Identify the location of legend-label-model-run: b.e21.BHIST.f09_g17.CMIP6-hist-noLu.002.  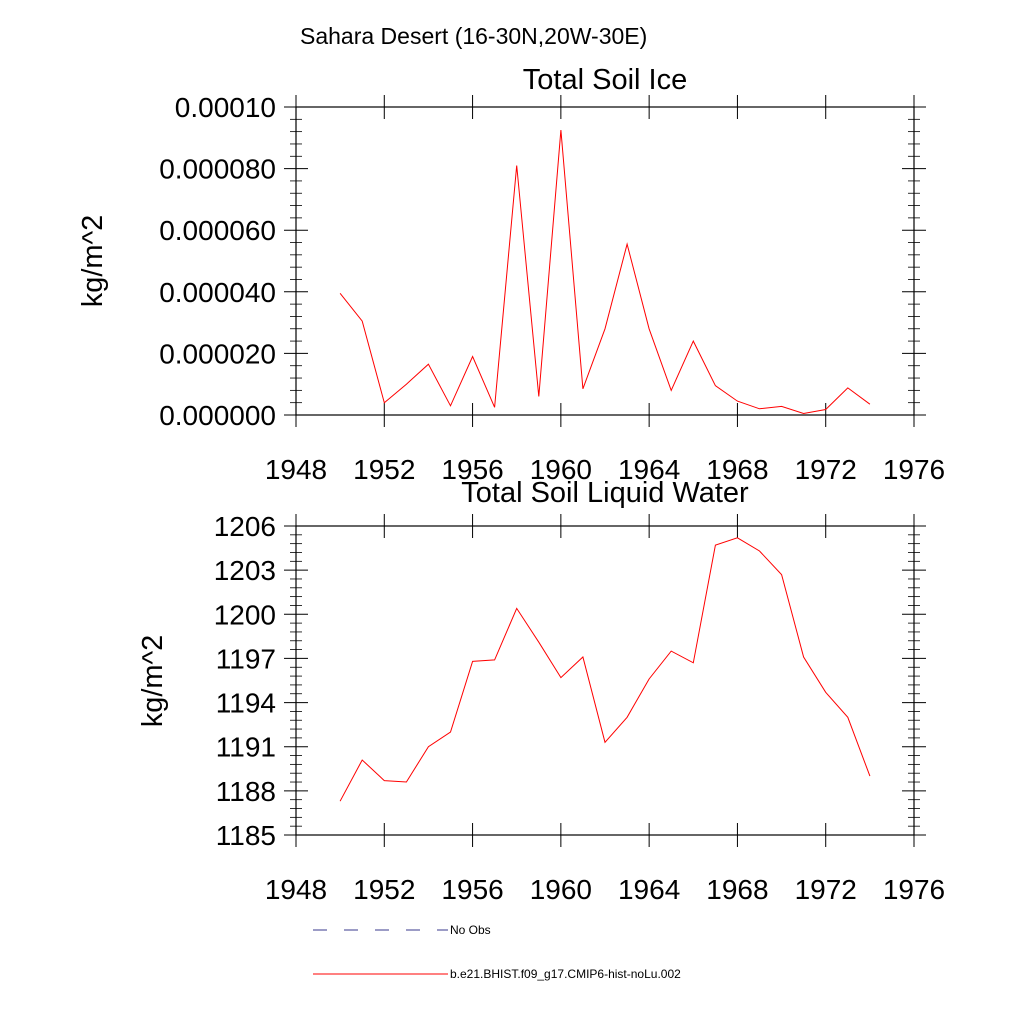
(565, 974).